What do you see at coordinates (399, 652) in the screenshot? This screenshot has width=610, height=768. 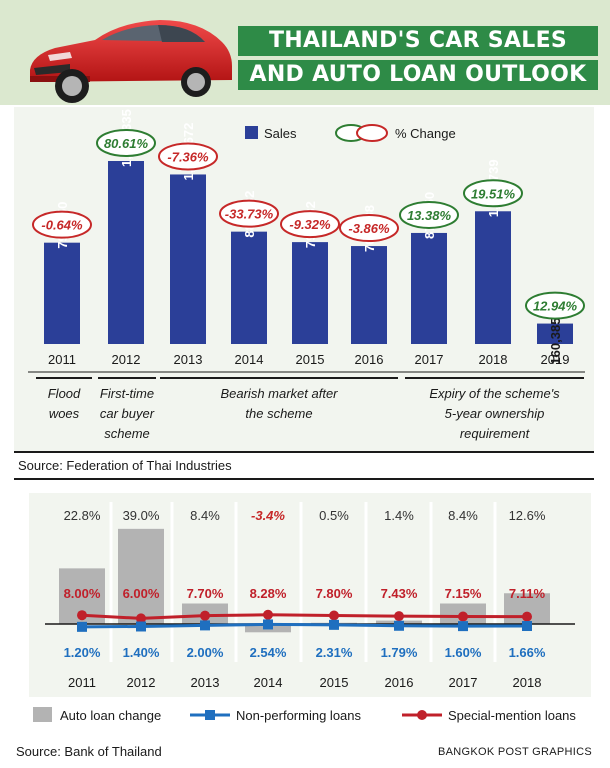 I see `npl-label: 1.79%` at bounding box center [399, 652].